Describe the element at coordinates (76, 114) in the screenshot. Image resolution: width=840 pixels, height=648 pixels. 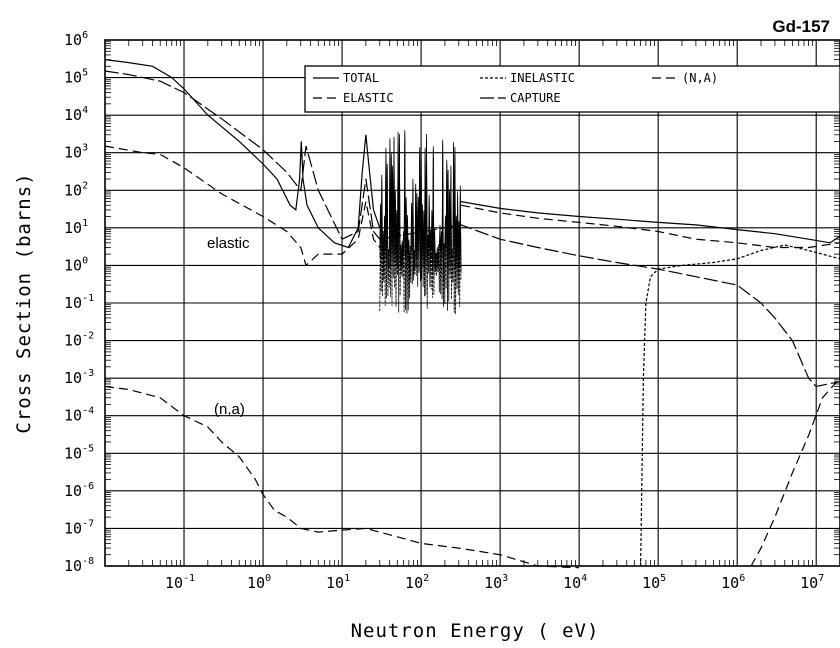
I see `y-tick-label-2: 10⁴` at that location.